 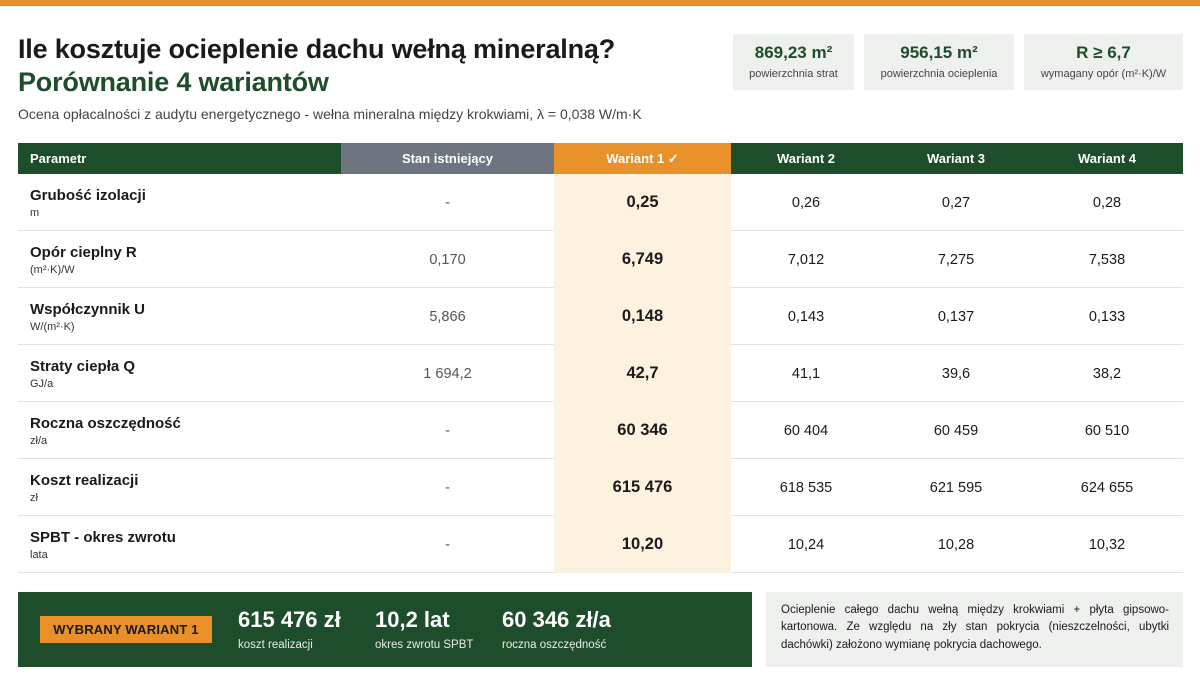 What do you see at coordinates (642, 202) in the screenshot?
I see `variant-1-value: 0,25` at bounding box center [642, 202].